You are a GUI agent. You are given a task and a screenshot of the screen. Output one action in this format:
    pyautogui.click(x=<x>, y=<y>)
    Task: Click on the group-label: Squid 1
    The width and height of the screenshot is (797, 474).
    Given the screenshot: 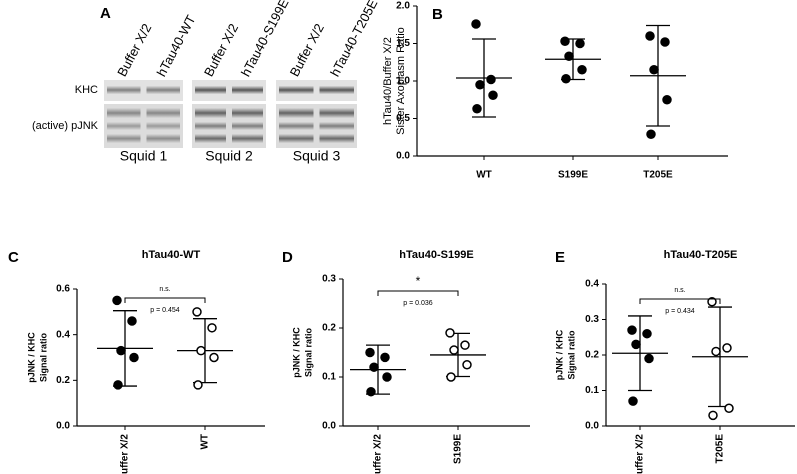 What is the action you would take?
    pyautogui.click(x=144, y=156)
    